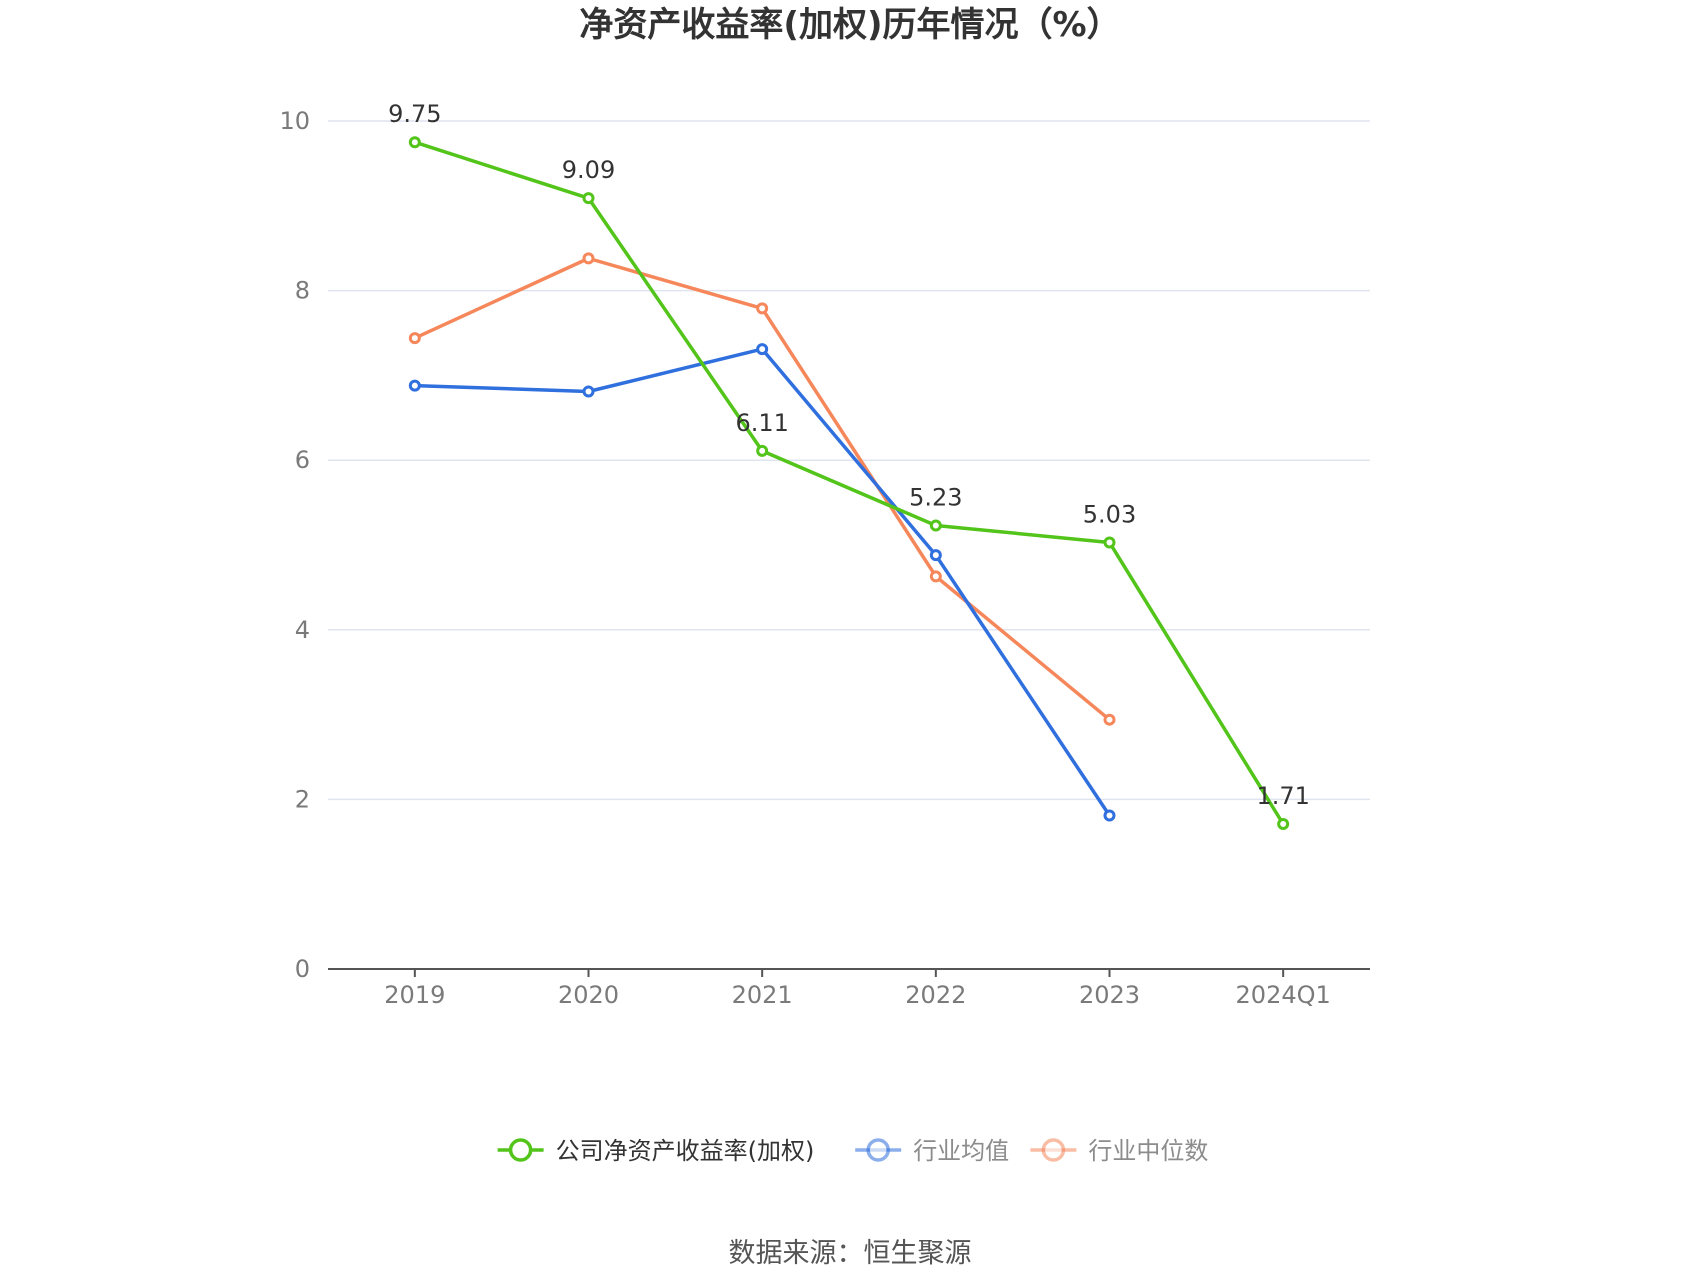 This screenshot has height=1274, width=1700. I want to click on y-tick-label: 10, so click(294, 121).